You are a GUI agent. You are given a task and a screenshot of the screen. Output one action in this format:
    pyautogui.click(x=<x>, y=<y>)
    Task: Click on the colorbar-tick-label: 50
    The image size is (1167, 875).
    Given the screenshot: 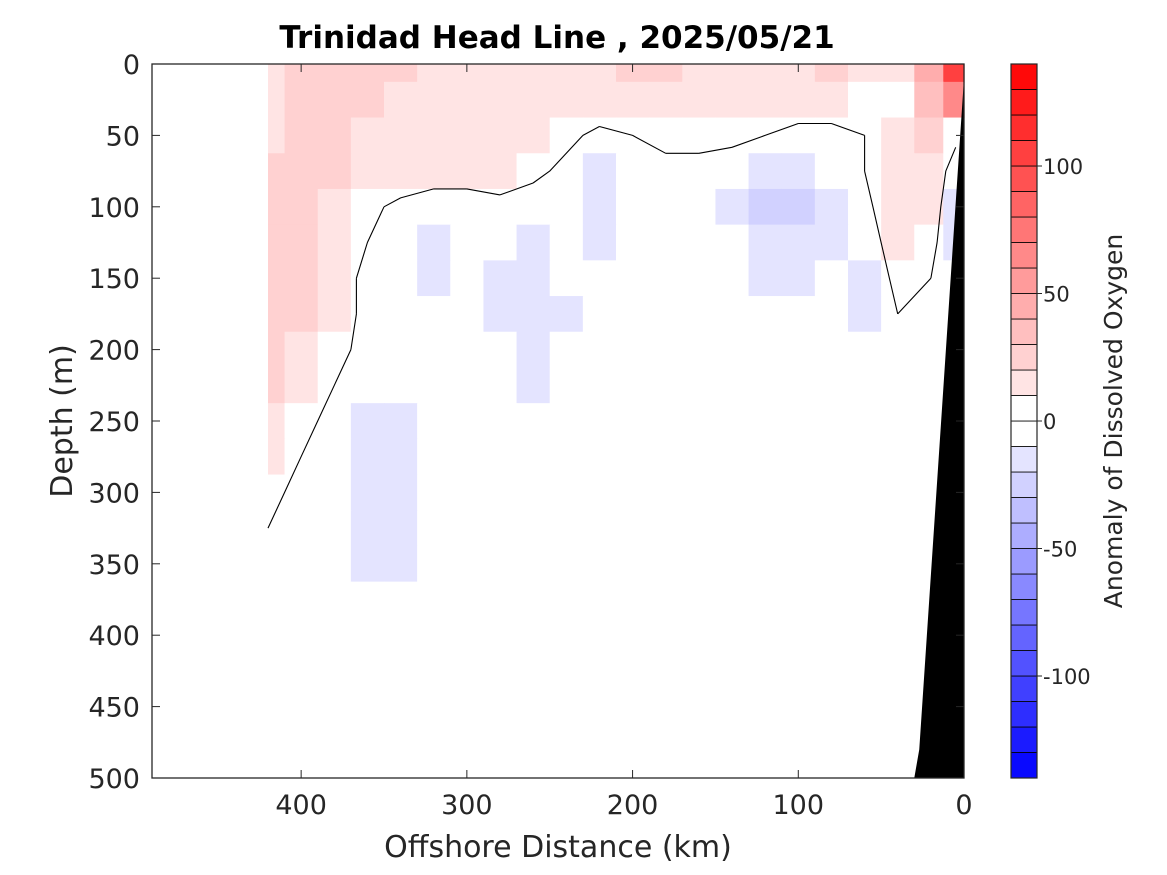 What is the action you would take?
    pyautogui.click(x=1056, y=295)
    